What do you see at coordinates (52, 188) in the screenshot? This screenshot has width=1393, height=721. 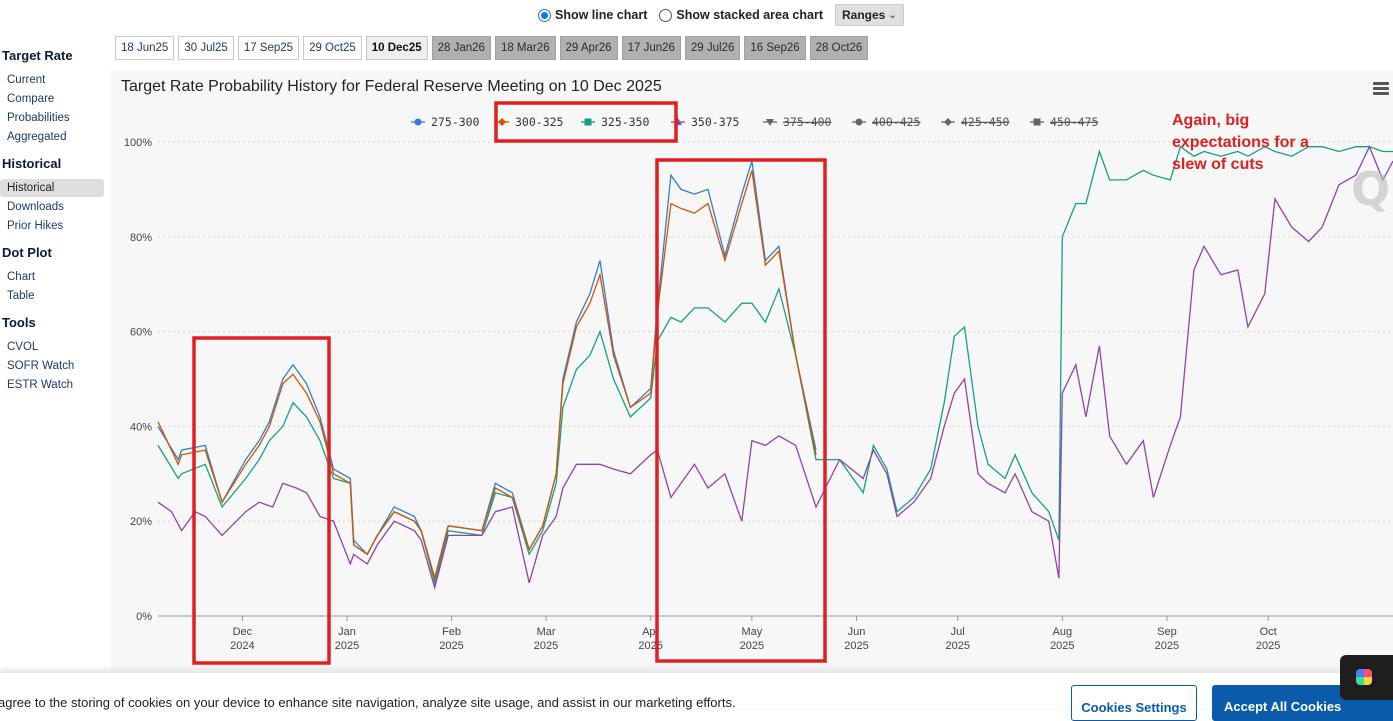 I see `sidebar-item-historical: Historical` at bounding box center [52, 188].